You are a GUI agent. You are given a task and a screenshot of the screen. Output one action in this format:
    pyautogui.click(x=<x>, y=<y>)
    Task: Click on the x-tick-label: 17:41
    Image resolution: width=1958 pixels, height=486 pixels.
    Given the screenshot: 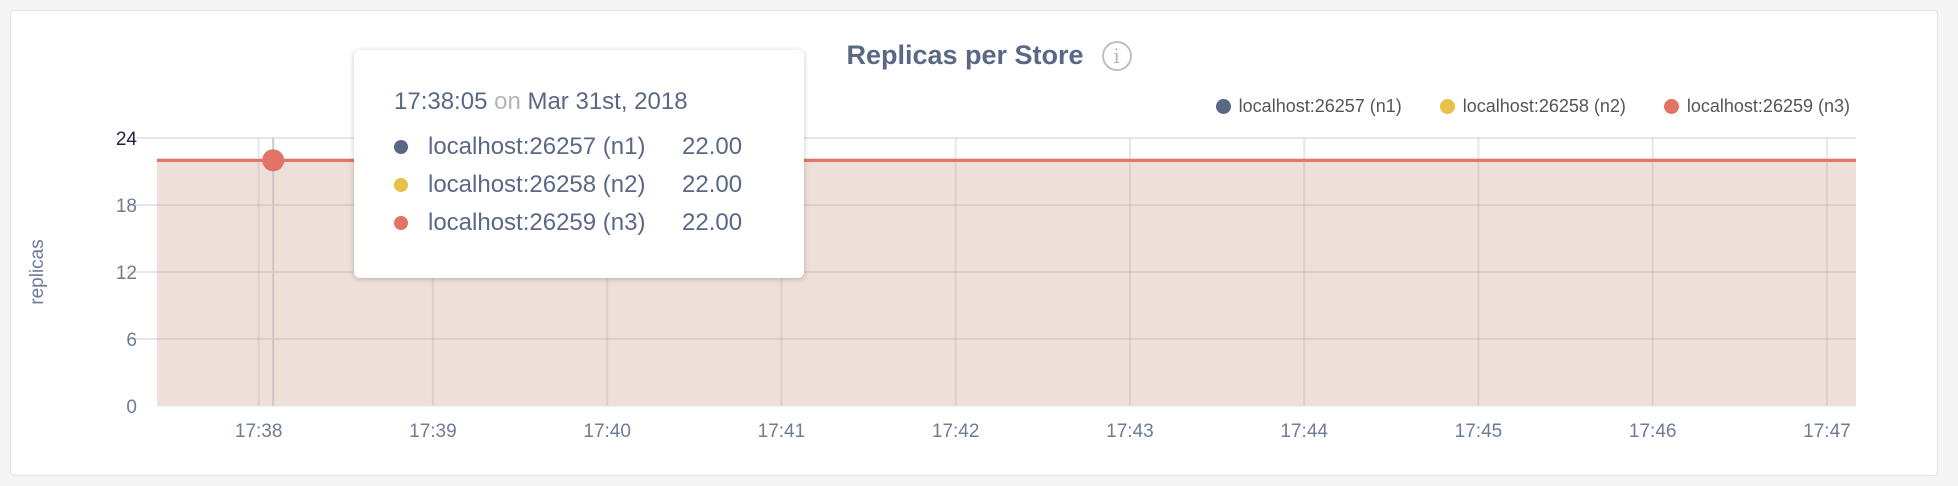 What is the action you would take?
    pyautogui.click(x=782, y=431)
    